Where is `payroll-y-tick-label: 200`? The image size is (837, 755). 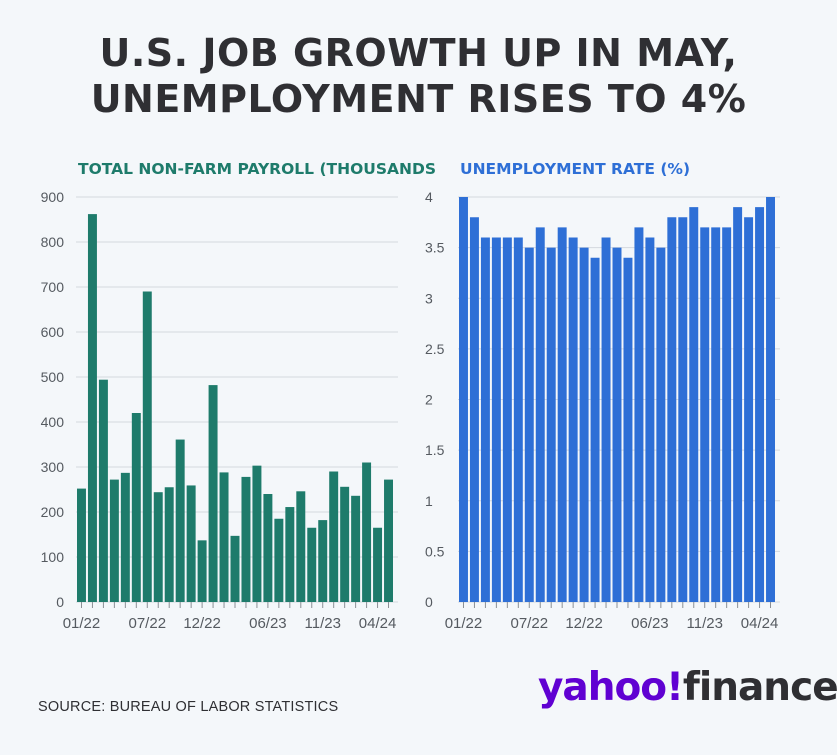
payroll-y-tick-label: 200 is located at coordinates (53, 512).